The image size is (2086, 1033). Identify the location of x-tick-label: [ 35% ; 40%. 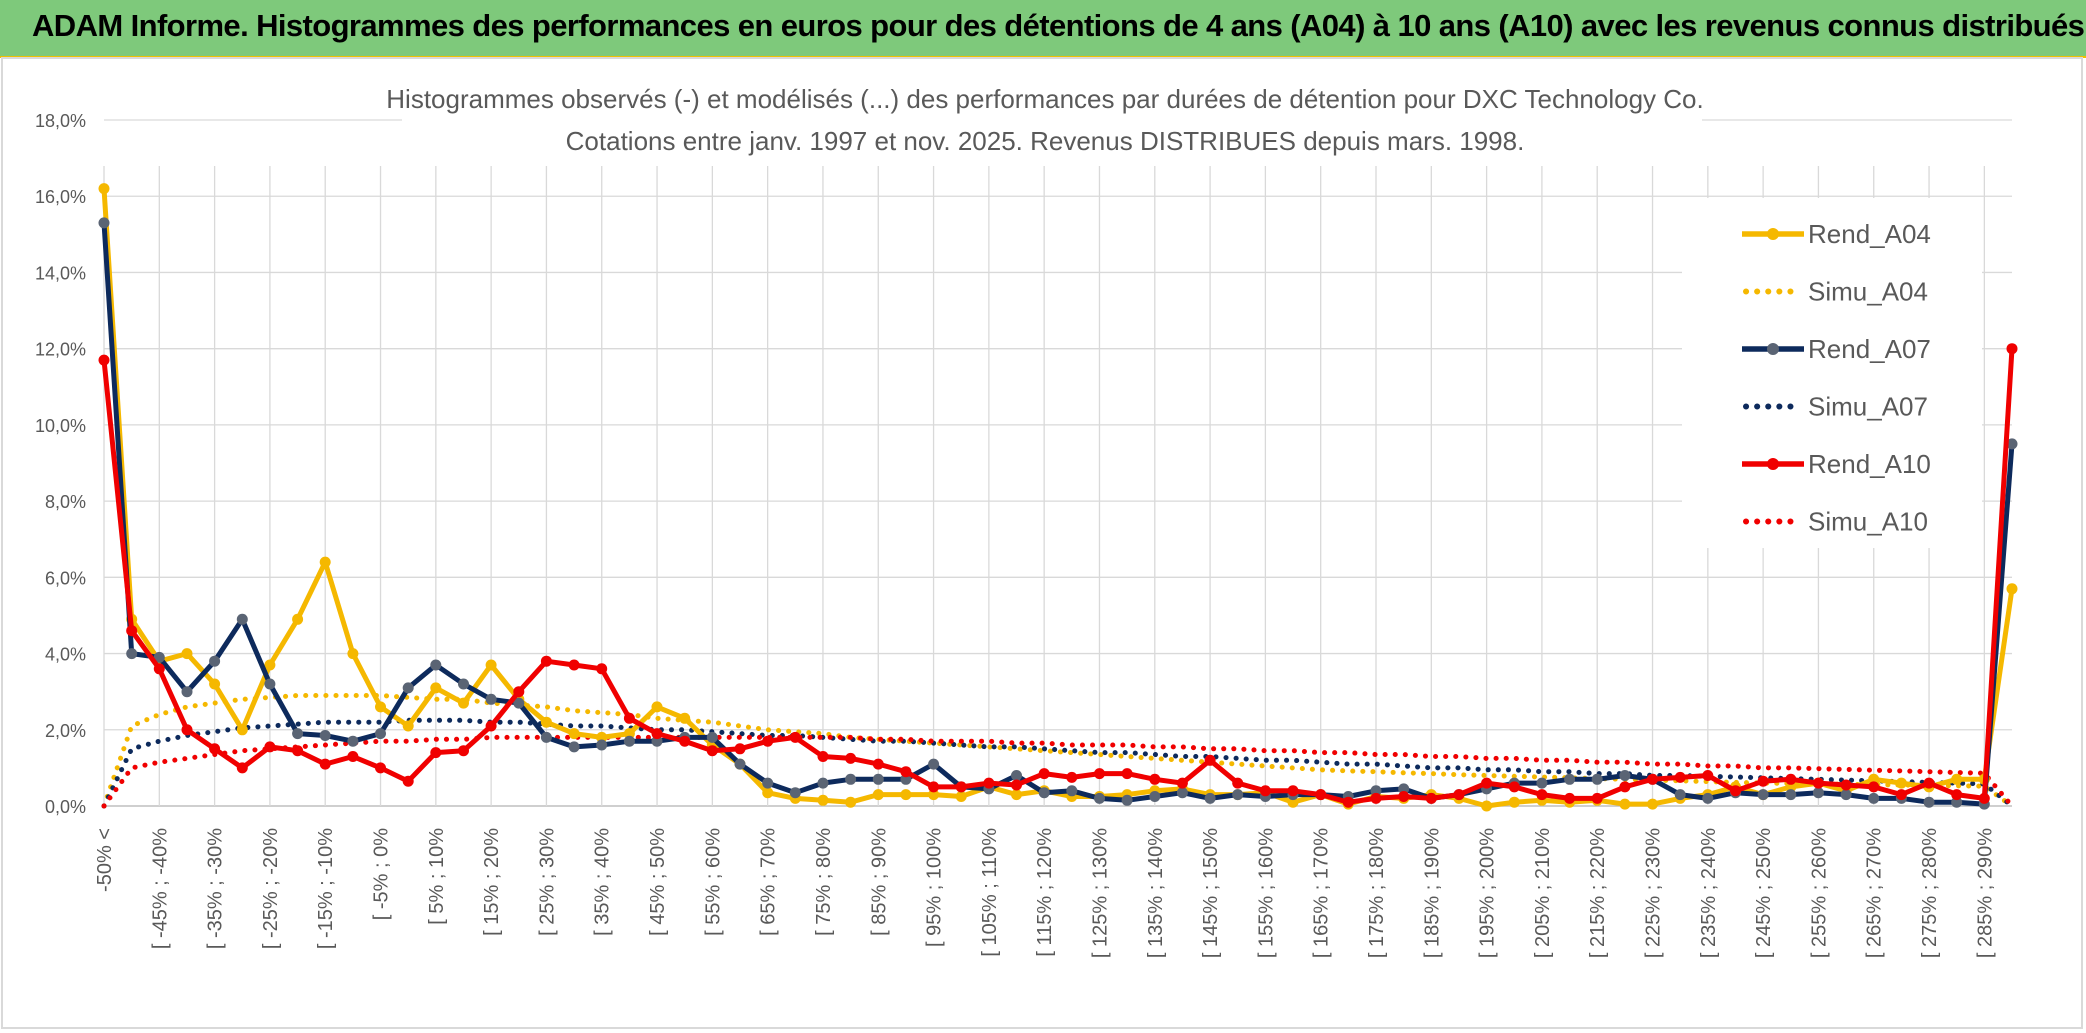
(603, 882).